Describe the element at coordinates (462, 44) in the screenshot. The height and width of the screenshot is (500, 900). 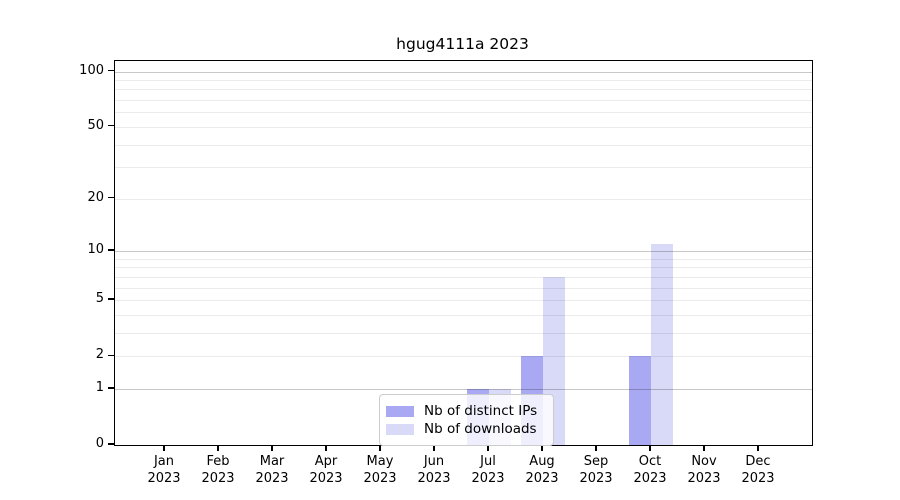
I see `chart-title: hgug4111a 2023` at that location.